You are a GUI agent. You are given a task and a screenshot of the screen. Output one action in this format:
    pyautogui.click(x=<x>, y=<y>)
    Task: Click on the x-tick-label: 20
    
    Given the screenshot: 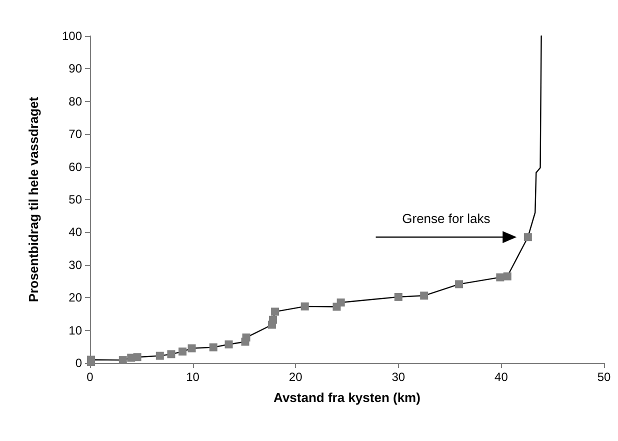 What is the action you would take?
    pyautogui.click(x=295, y=377)
    